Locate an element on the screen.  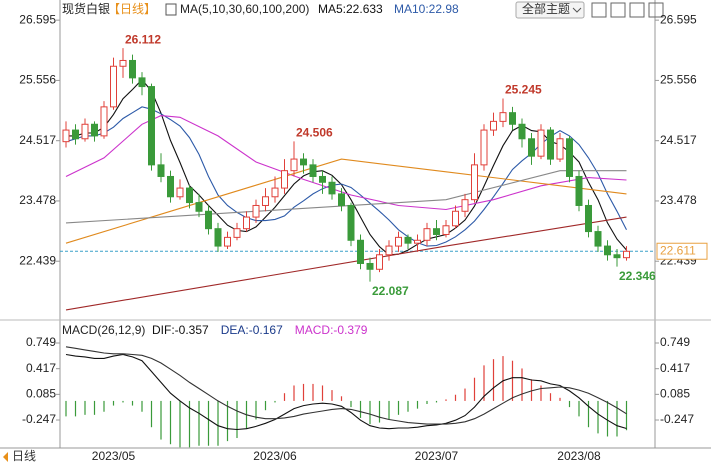
macd-title: MACD(26,12,9) is located at coordinates (103, 330).